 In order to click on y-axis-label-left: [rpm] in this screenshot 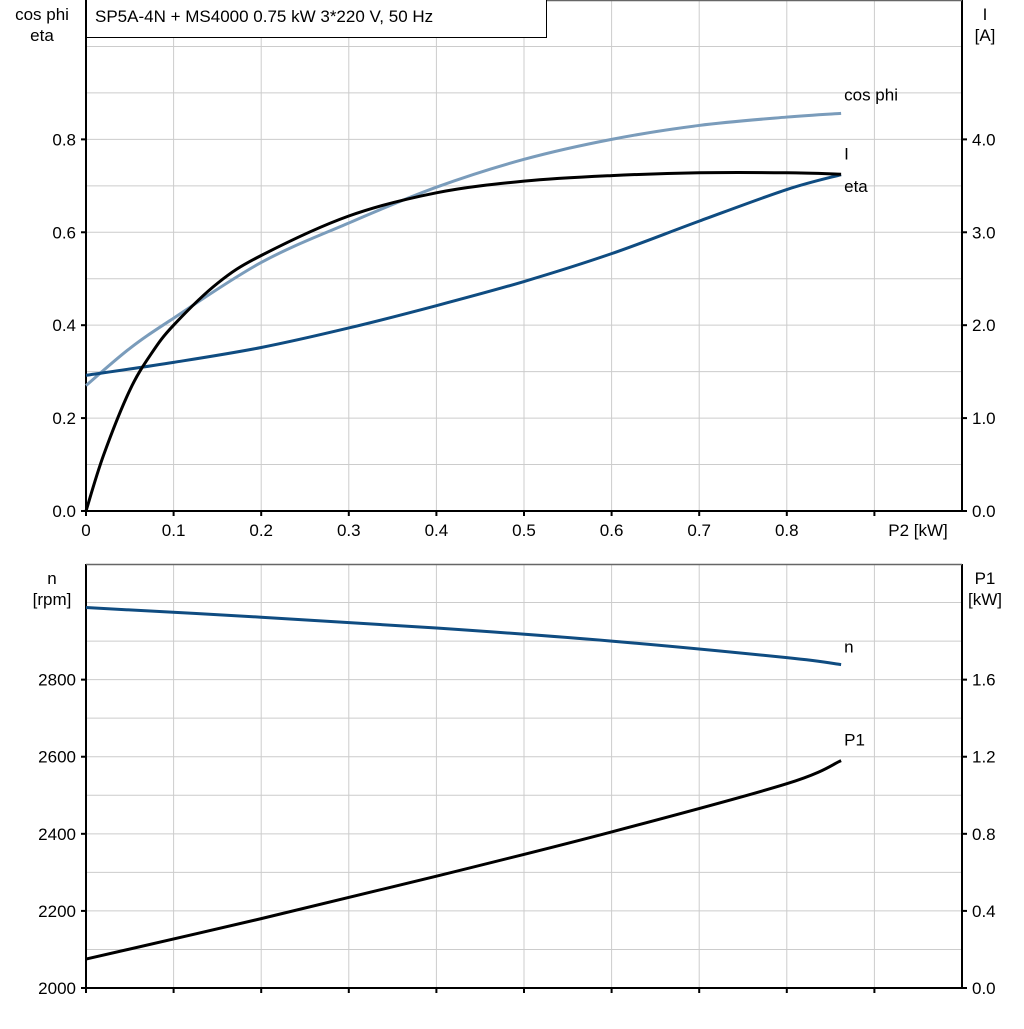, I will do `click(52, 599)`.